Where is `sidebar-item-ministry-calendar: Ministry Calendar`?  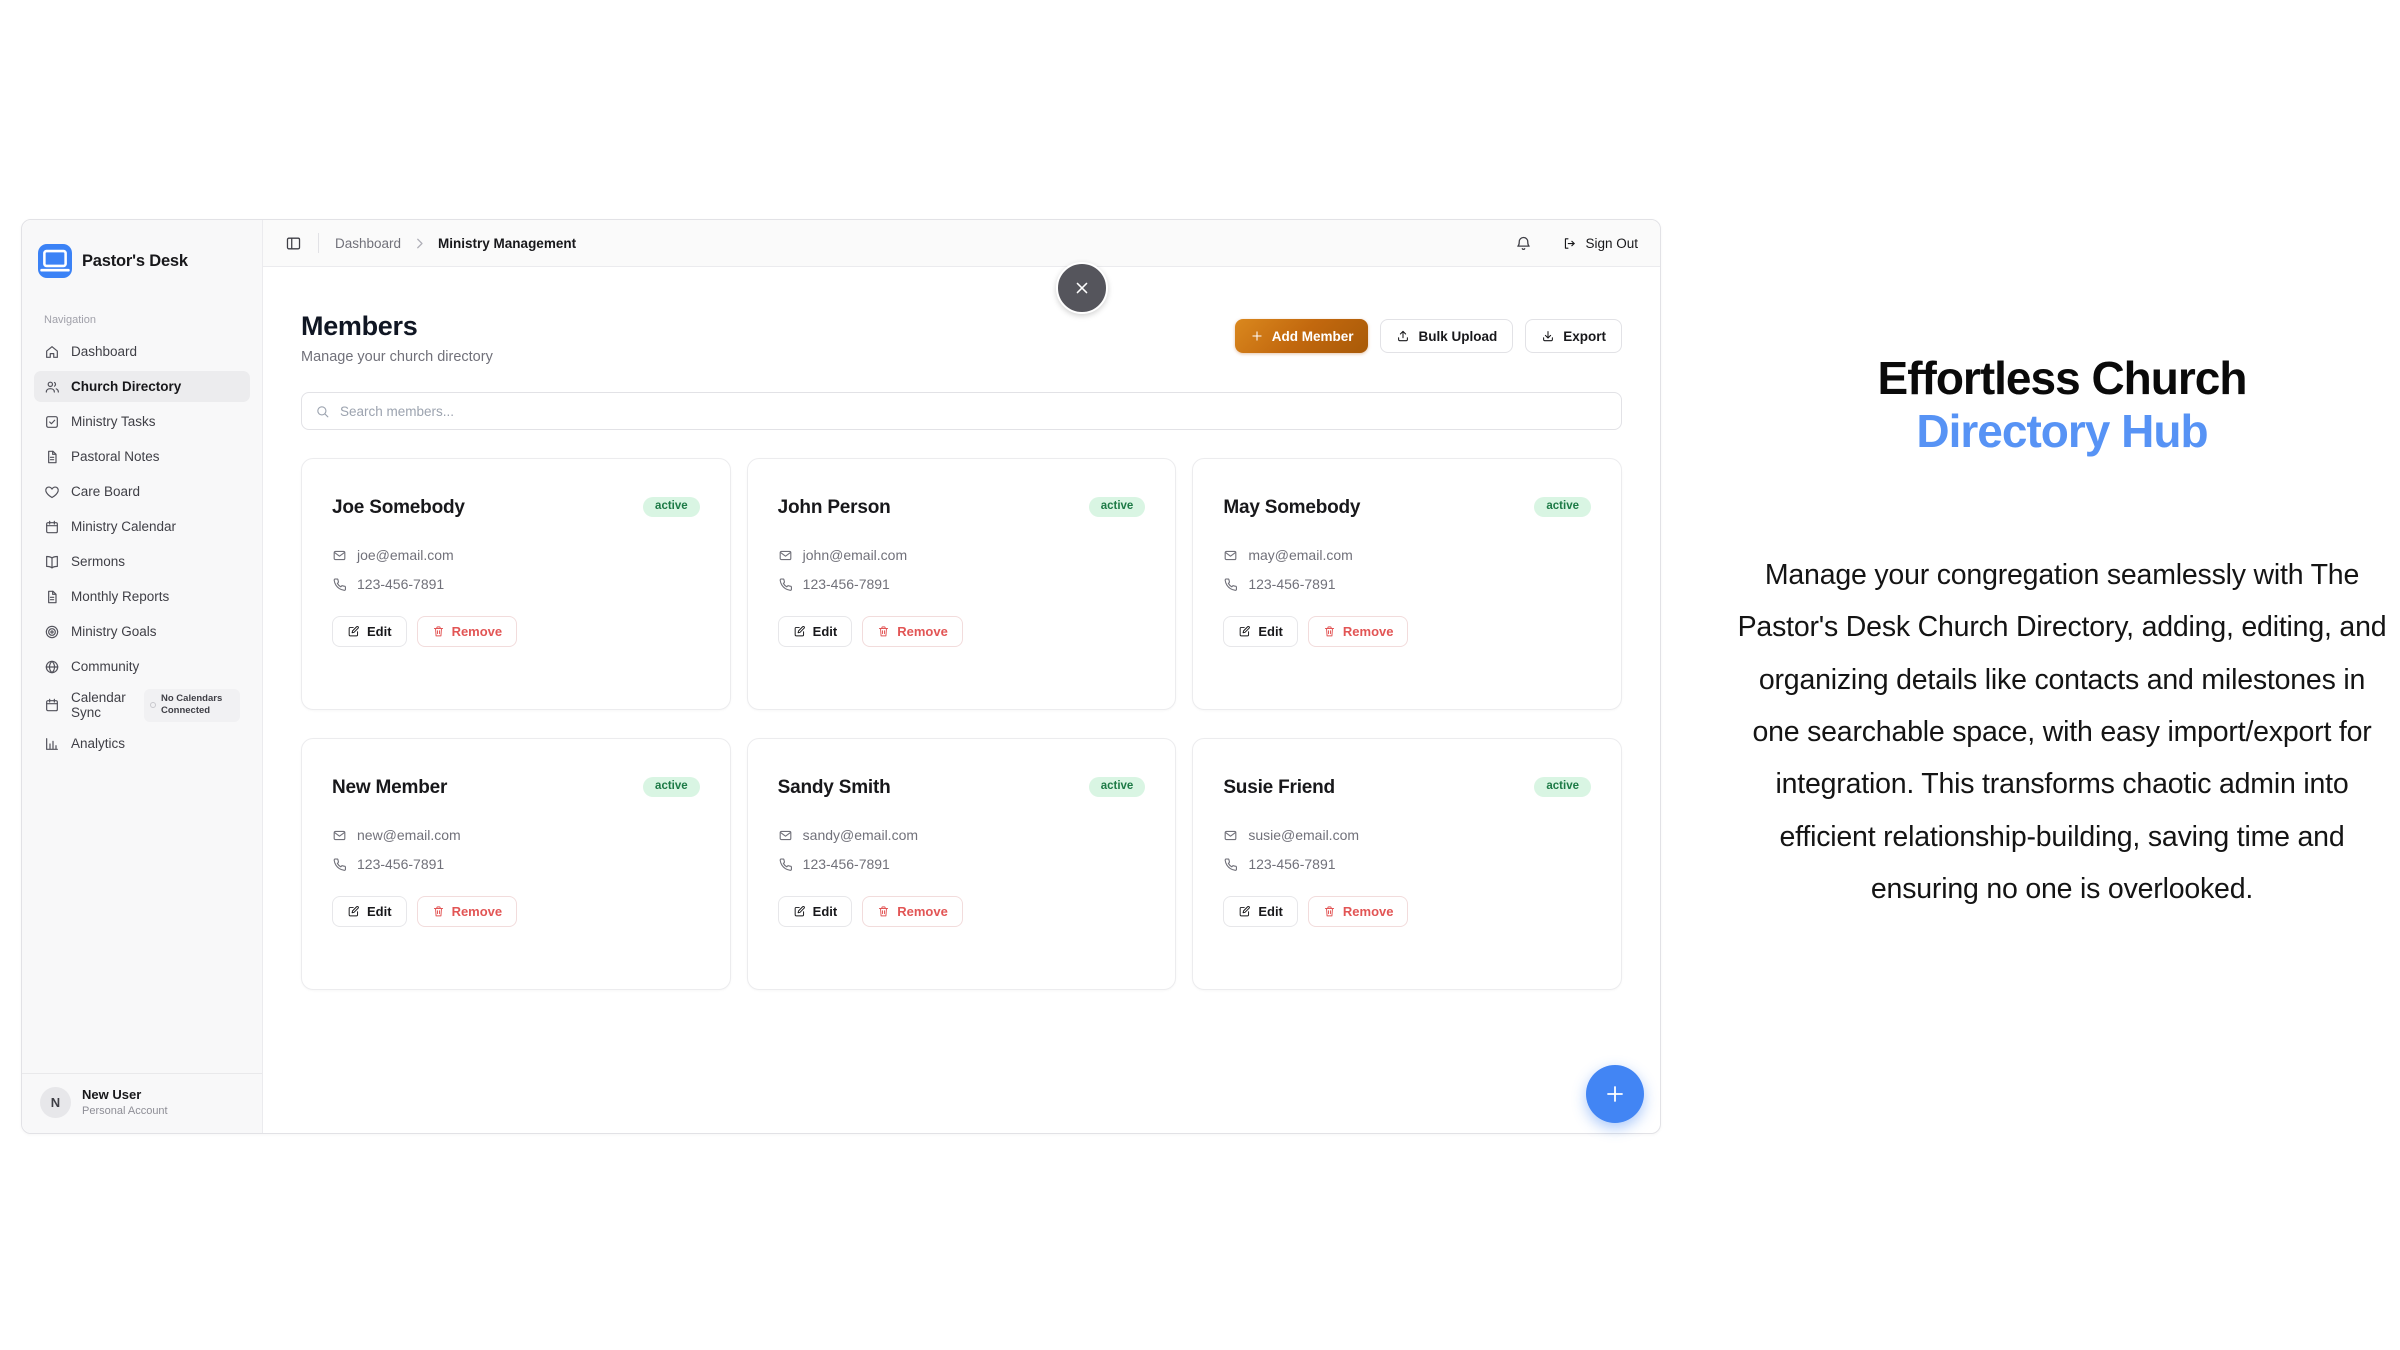 sidebar-item-ministry-calendar: Ministry Calendar is located at coordinates (142, 526).